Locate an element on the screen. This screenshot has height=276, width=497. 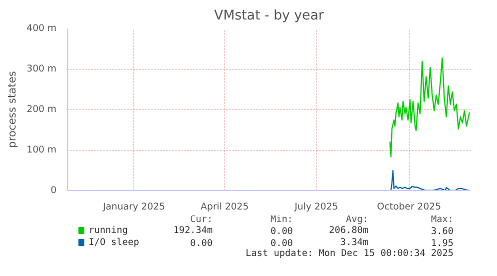
x-tick-label: October 2025 is located at coordinates (409, 207).